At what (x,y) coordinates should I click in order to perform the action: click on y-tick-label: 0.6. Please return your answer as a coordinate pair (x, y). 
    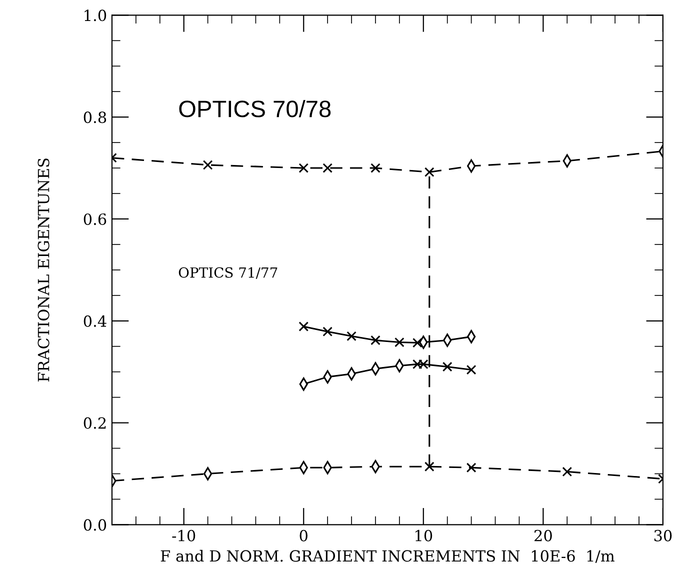
    Looking at the image, I should click on (95, 219).